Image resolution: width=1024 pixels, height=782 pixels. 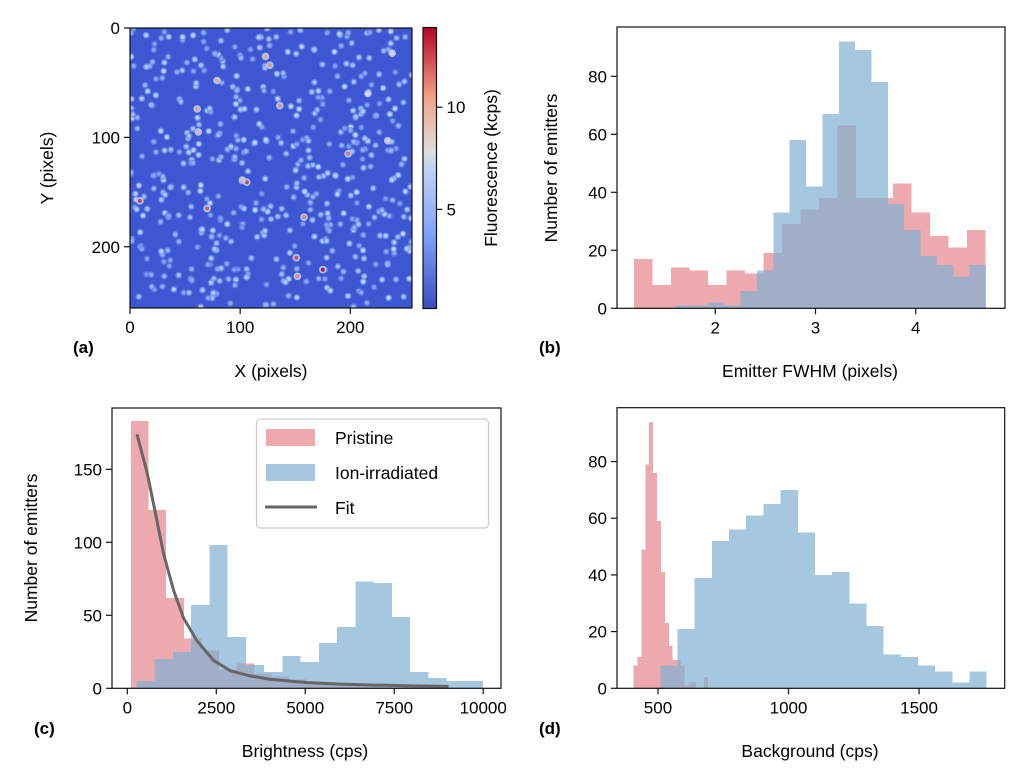 I want to click on x-axis-ticks: 500 1000 1500, so click(x=791, y=702).